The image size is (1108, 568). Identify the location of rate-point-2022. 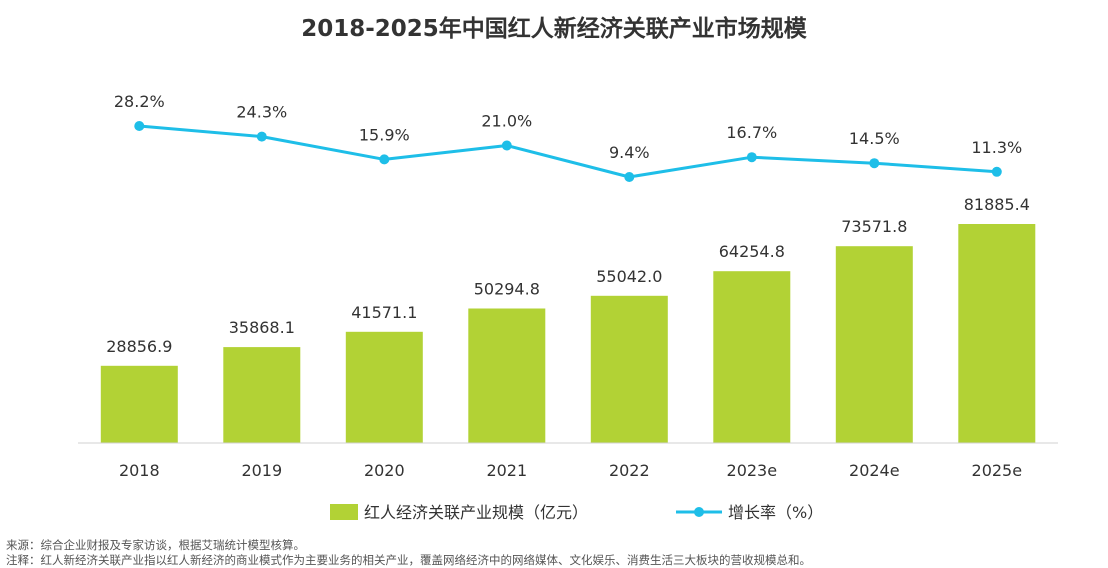
(629, 177).